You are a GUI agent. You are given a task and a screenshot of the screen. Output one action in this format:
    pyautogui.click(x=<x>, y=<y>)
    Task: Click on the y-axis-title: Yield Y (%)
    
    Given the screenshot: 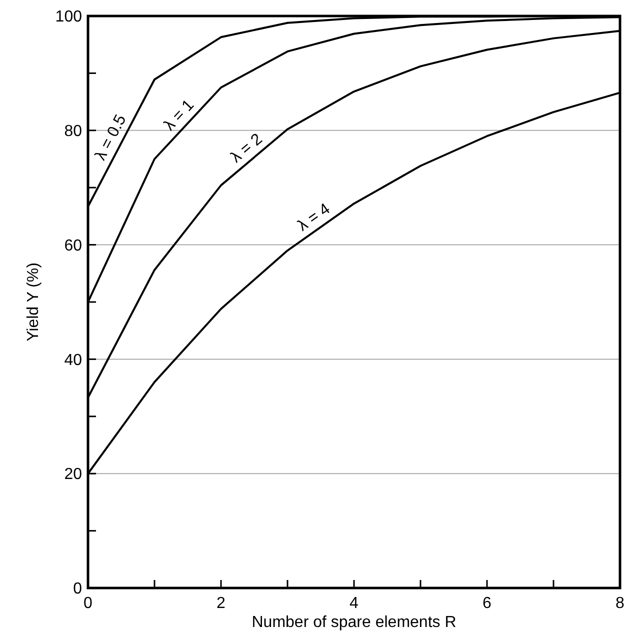 What is the action you would take?
    pyautogui.click(x=33, y=302)
    